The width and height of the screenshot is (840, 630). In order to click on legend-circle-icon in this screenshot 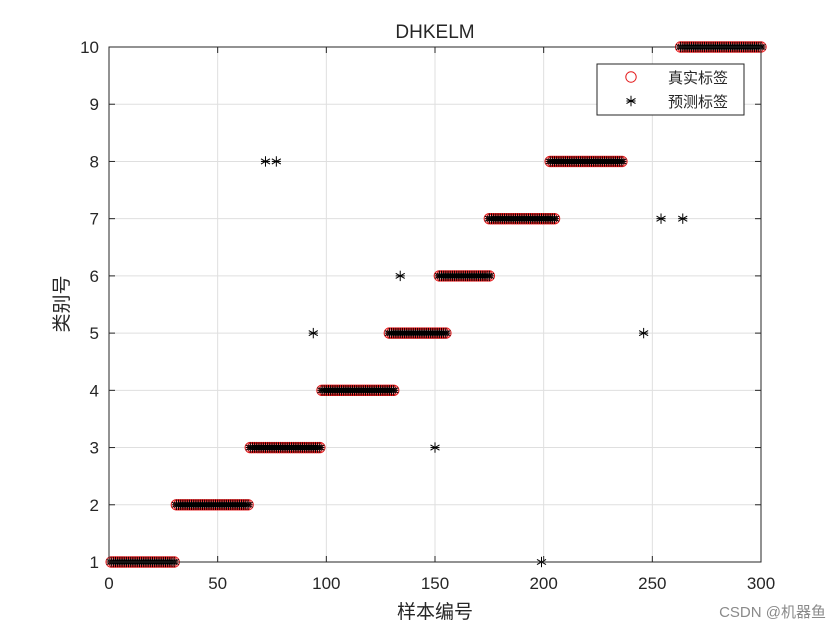, I will do `click(631, 77)`.